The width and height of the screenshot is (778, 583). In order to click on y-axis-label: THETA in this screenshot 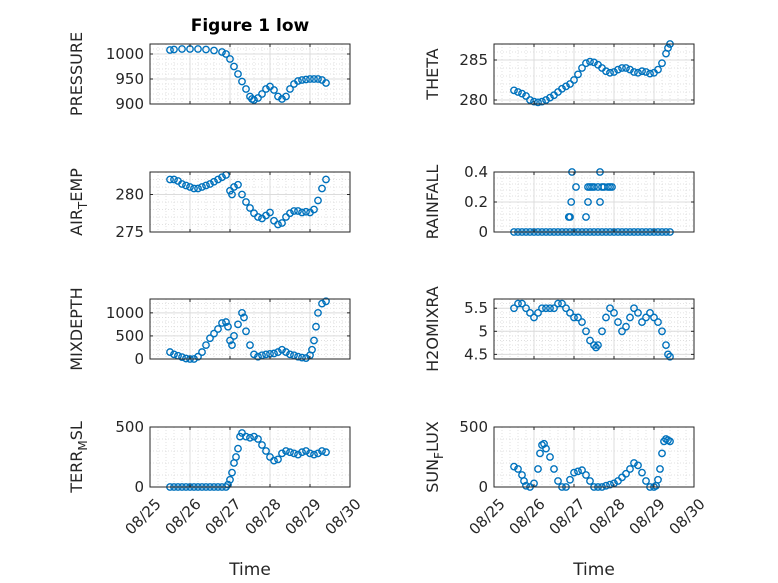, I will do `click(432, 74)`.